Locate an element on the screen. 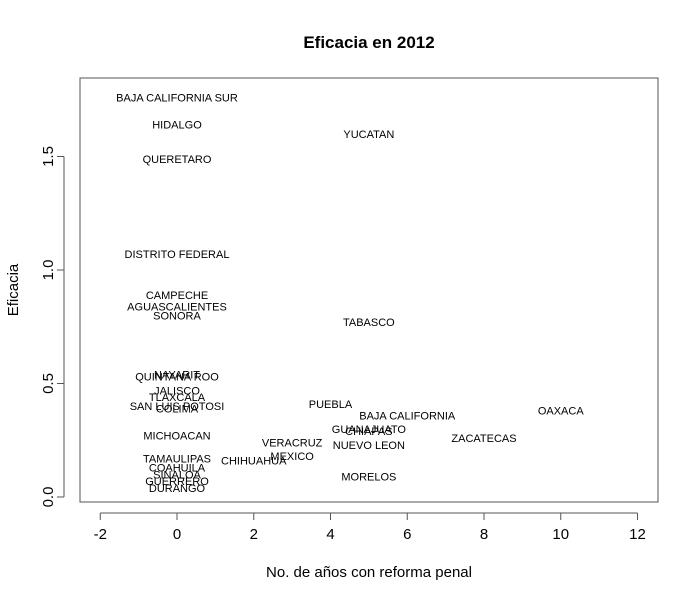 The image size is (700, 600). y-tick-label: 0.0 is located at coordinates (48, 497).